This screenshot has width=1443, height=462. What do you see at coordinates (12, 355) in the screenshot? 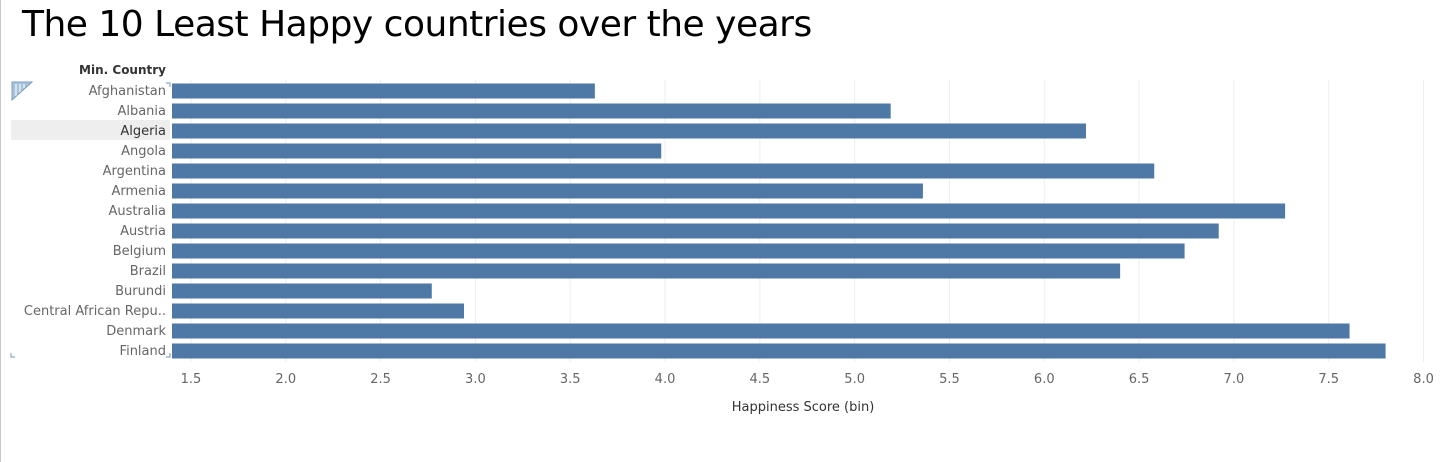
I see `selection-corner-bottom-left-icon` at bounding box center [12, 355].